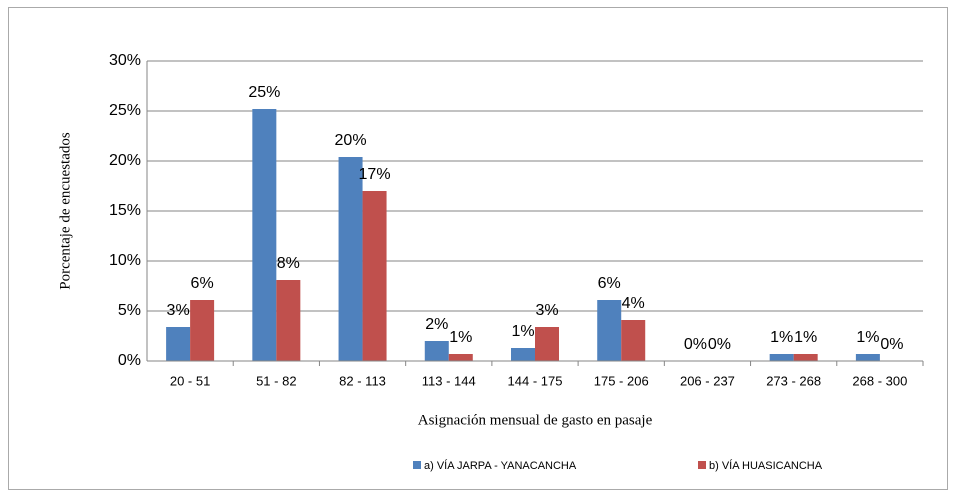  Describe the element at coordinates (375, 174) in the screenshot. I see `data-label: 17%` at that location.